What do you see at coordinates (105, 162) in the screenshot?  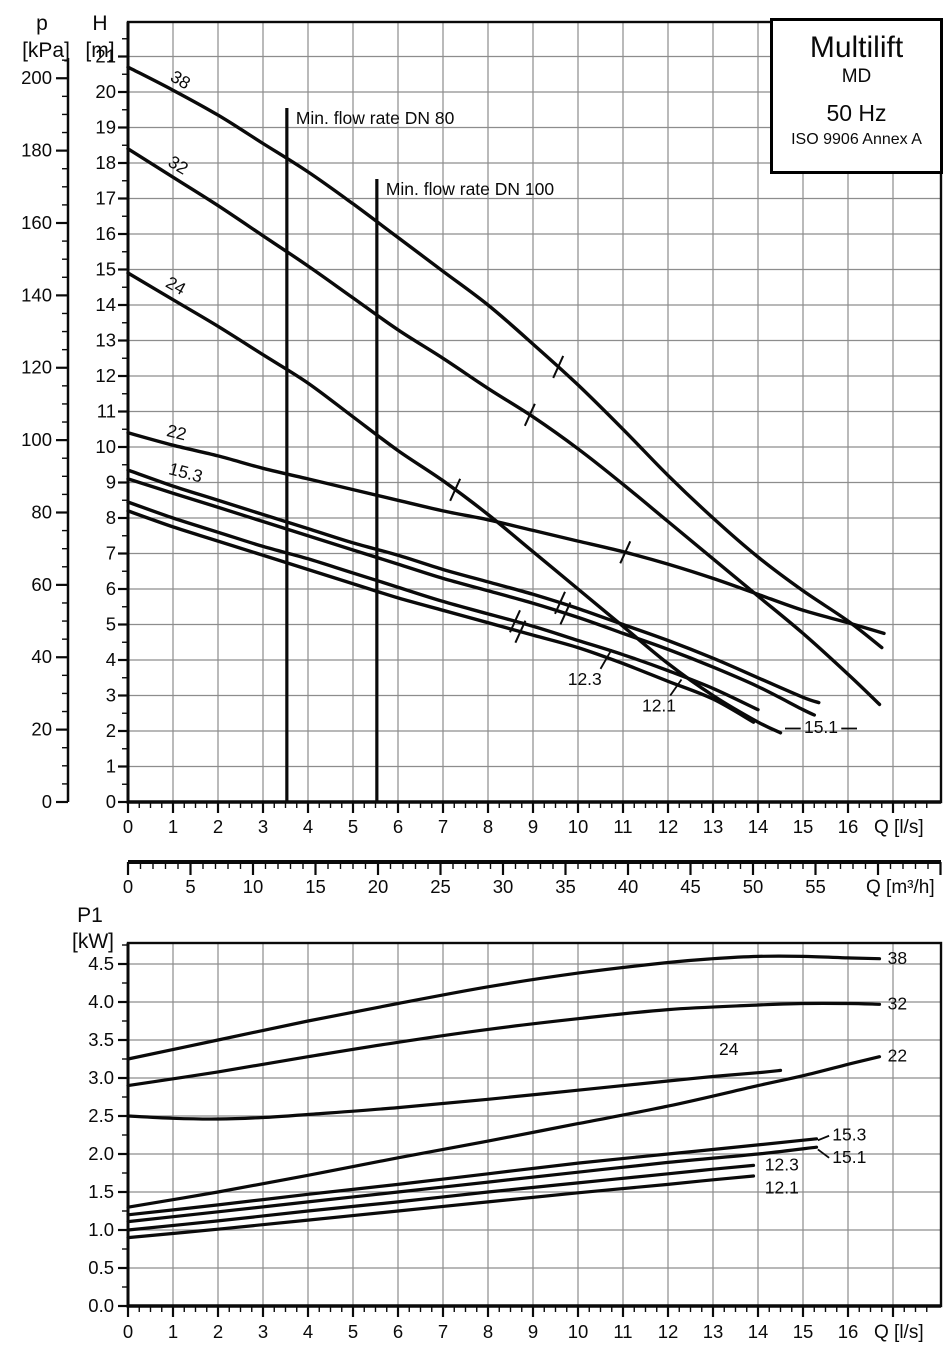 I see `h-tick-label: 18` at bounding box center [105, 162].